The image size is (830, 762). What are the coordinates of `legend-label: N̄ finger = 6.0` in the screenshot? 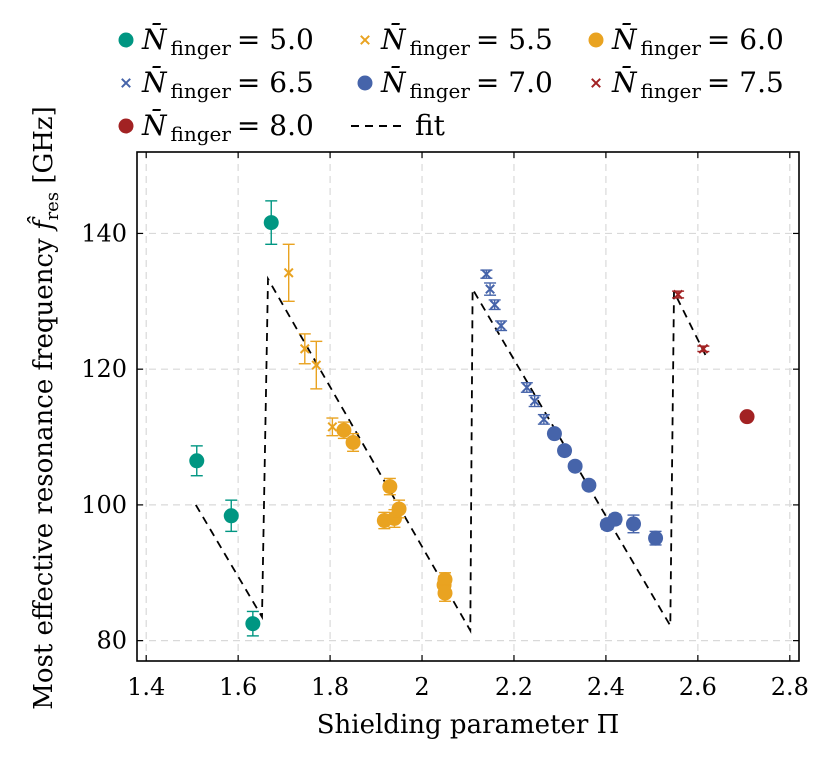 It's located at (697, 41).